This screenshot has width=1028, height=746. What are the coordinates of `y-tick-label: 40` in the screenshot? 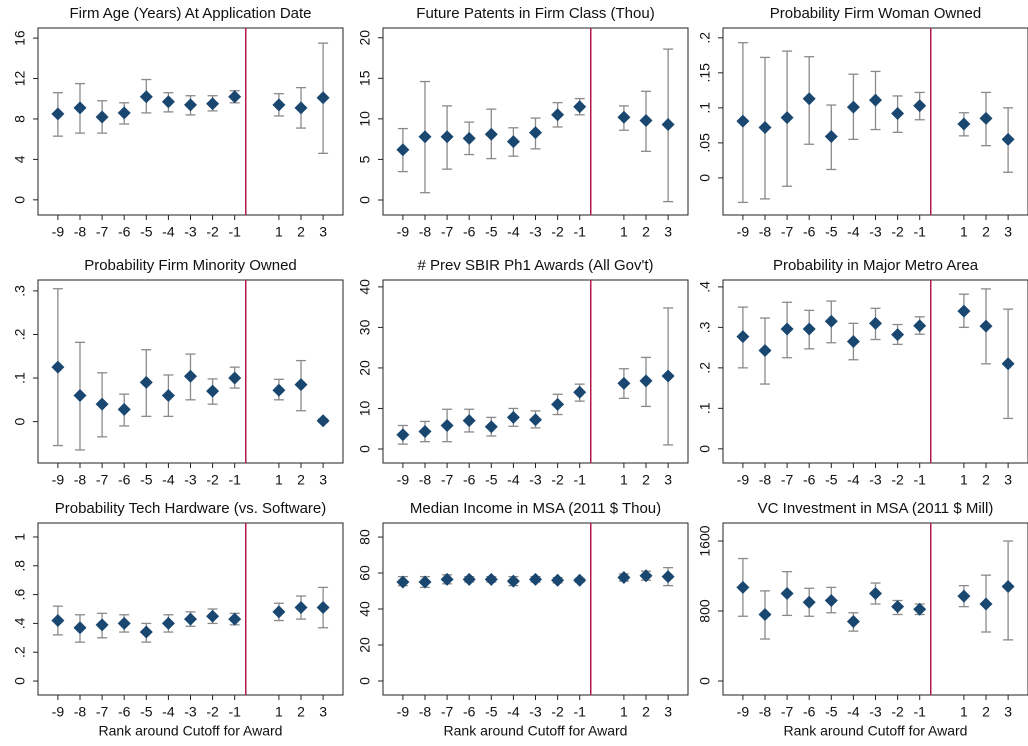 It's located at (365, 287).